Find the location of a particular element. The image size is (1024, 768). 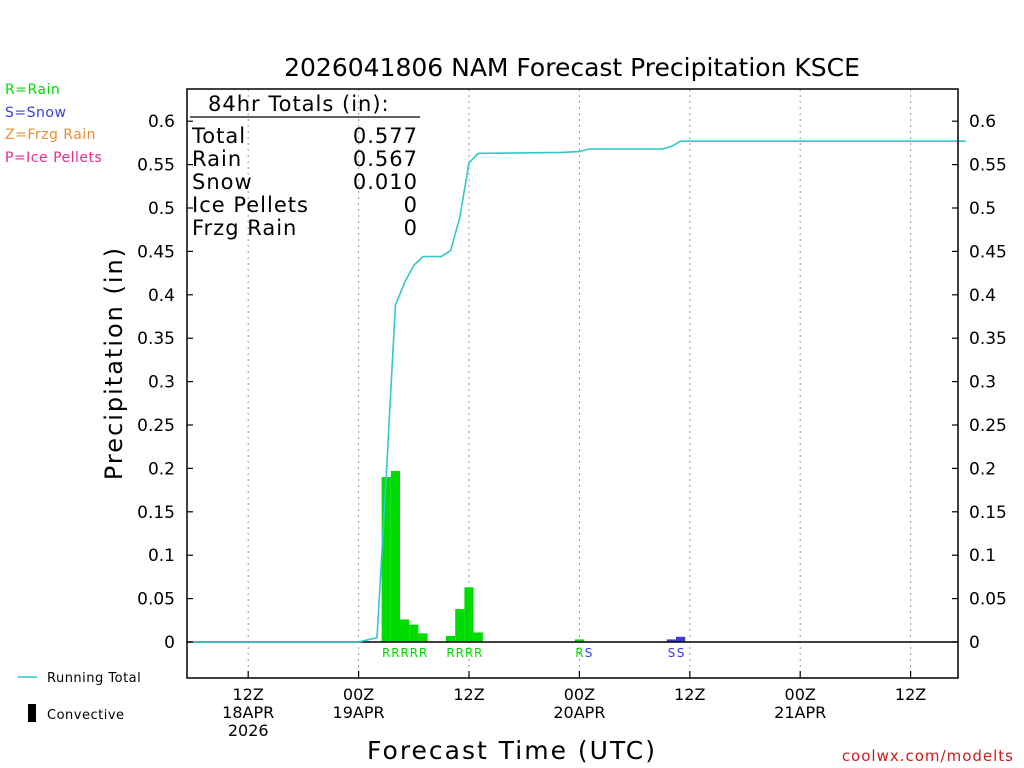

totals-label-snow: Snow is located at coordinates (222, 182).